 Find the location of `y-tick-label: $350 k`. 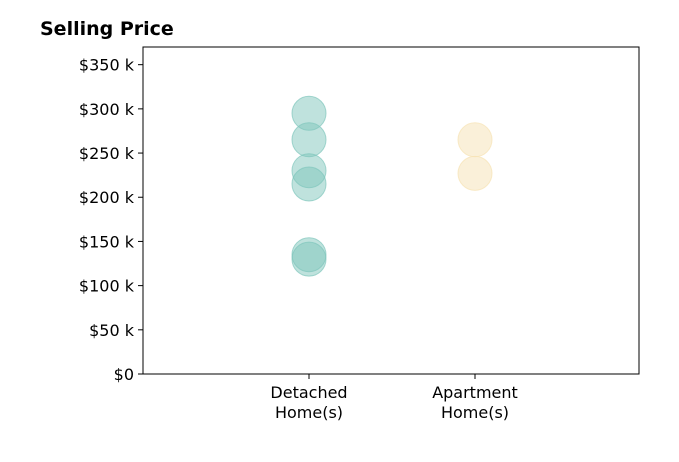

y-tick-label: $350 k is located at coordinates (107, 65).